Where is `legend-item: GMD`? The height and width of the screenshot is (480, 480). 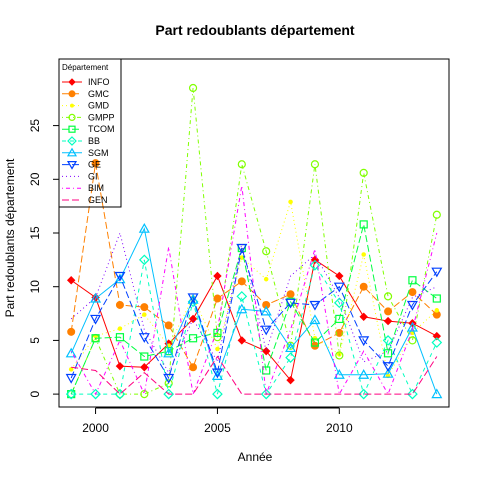 legend-item: GMD is located at coordinates (85, 106).